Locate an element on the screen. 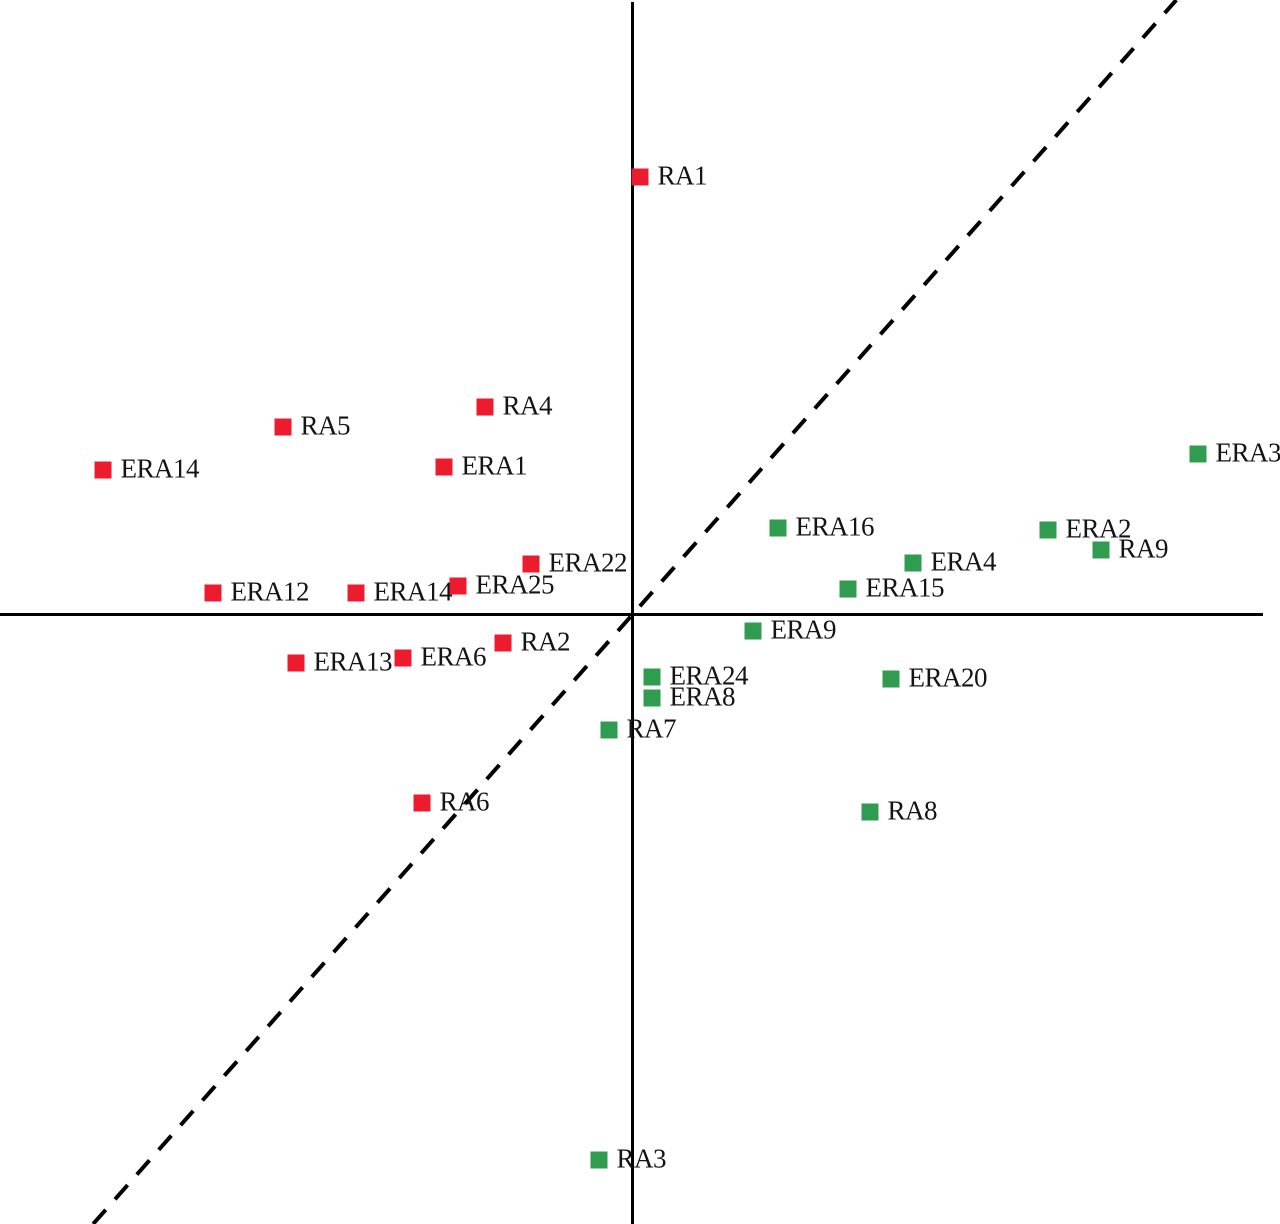 This screenshot has height=1224, width=1280. data-point-label-era1: ERA1 is located at coordinates (494, 465).